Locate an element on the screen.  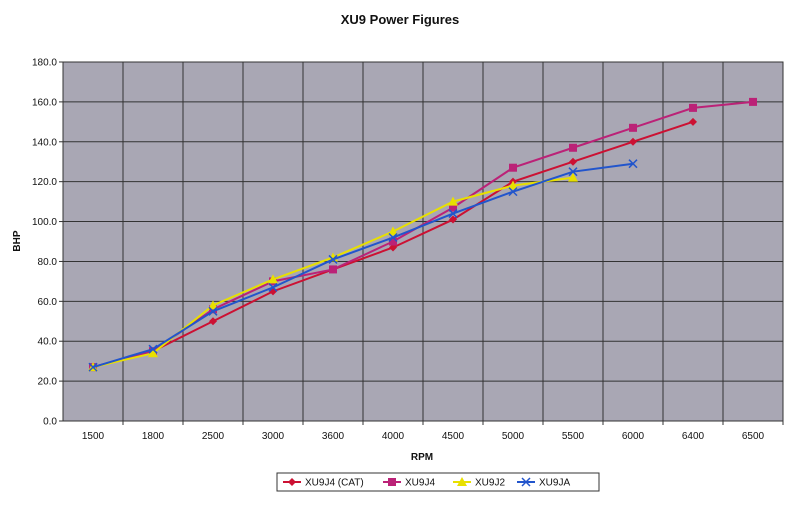
x-tick-label: 6000 is located at coordinates (633, 436).